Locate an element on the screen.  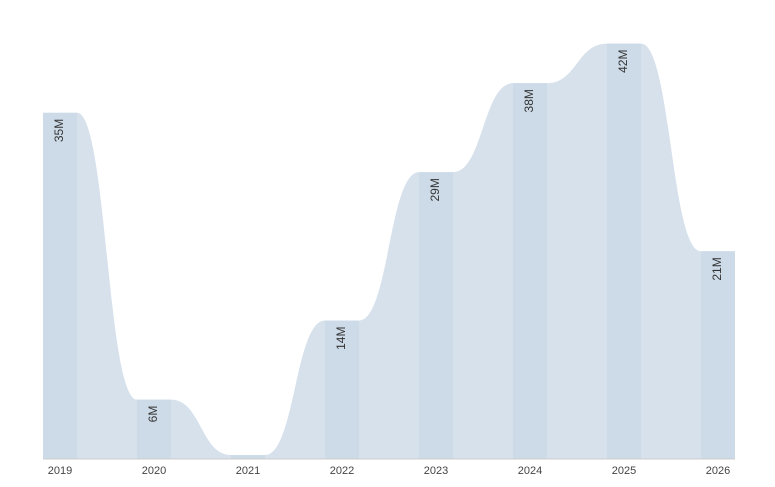
value-label: 35M is located at coordinates (59, 130).